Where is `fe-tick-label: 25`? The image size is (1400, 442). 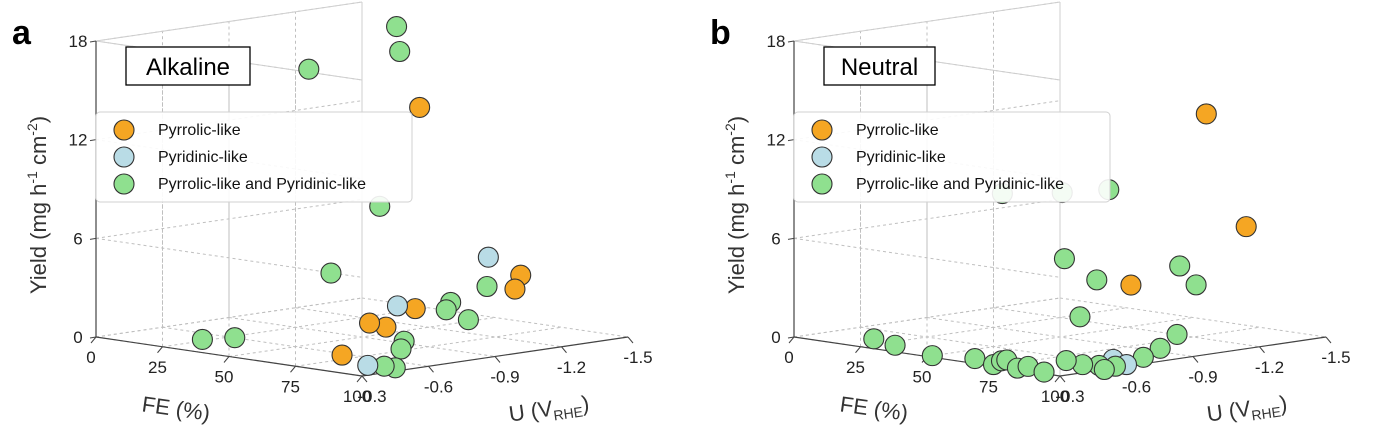
fe-tick-label: 25 is located at coordinates (157, 367).